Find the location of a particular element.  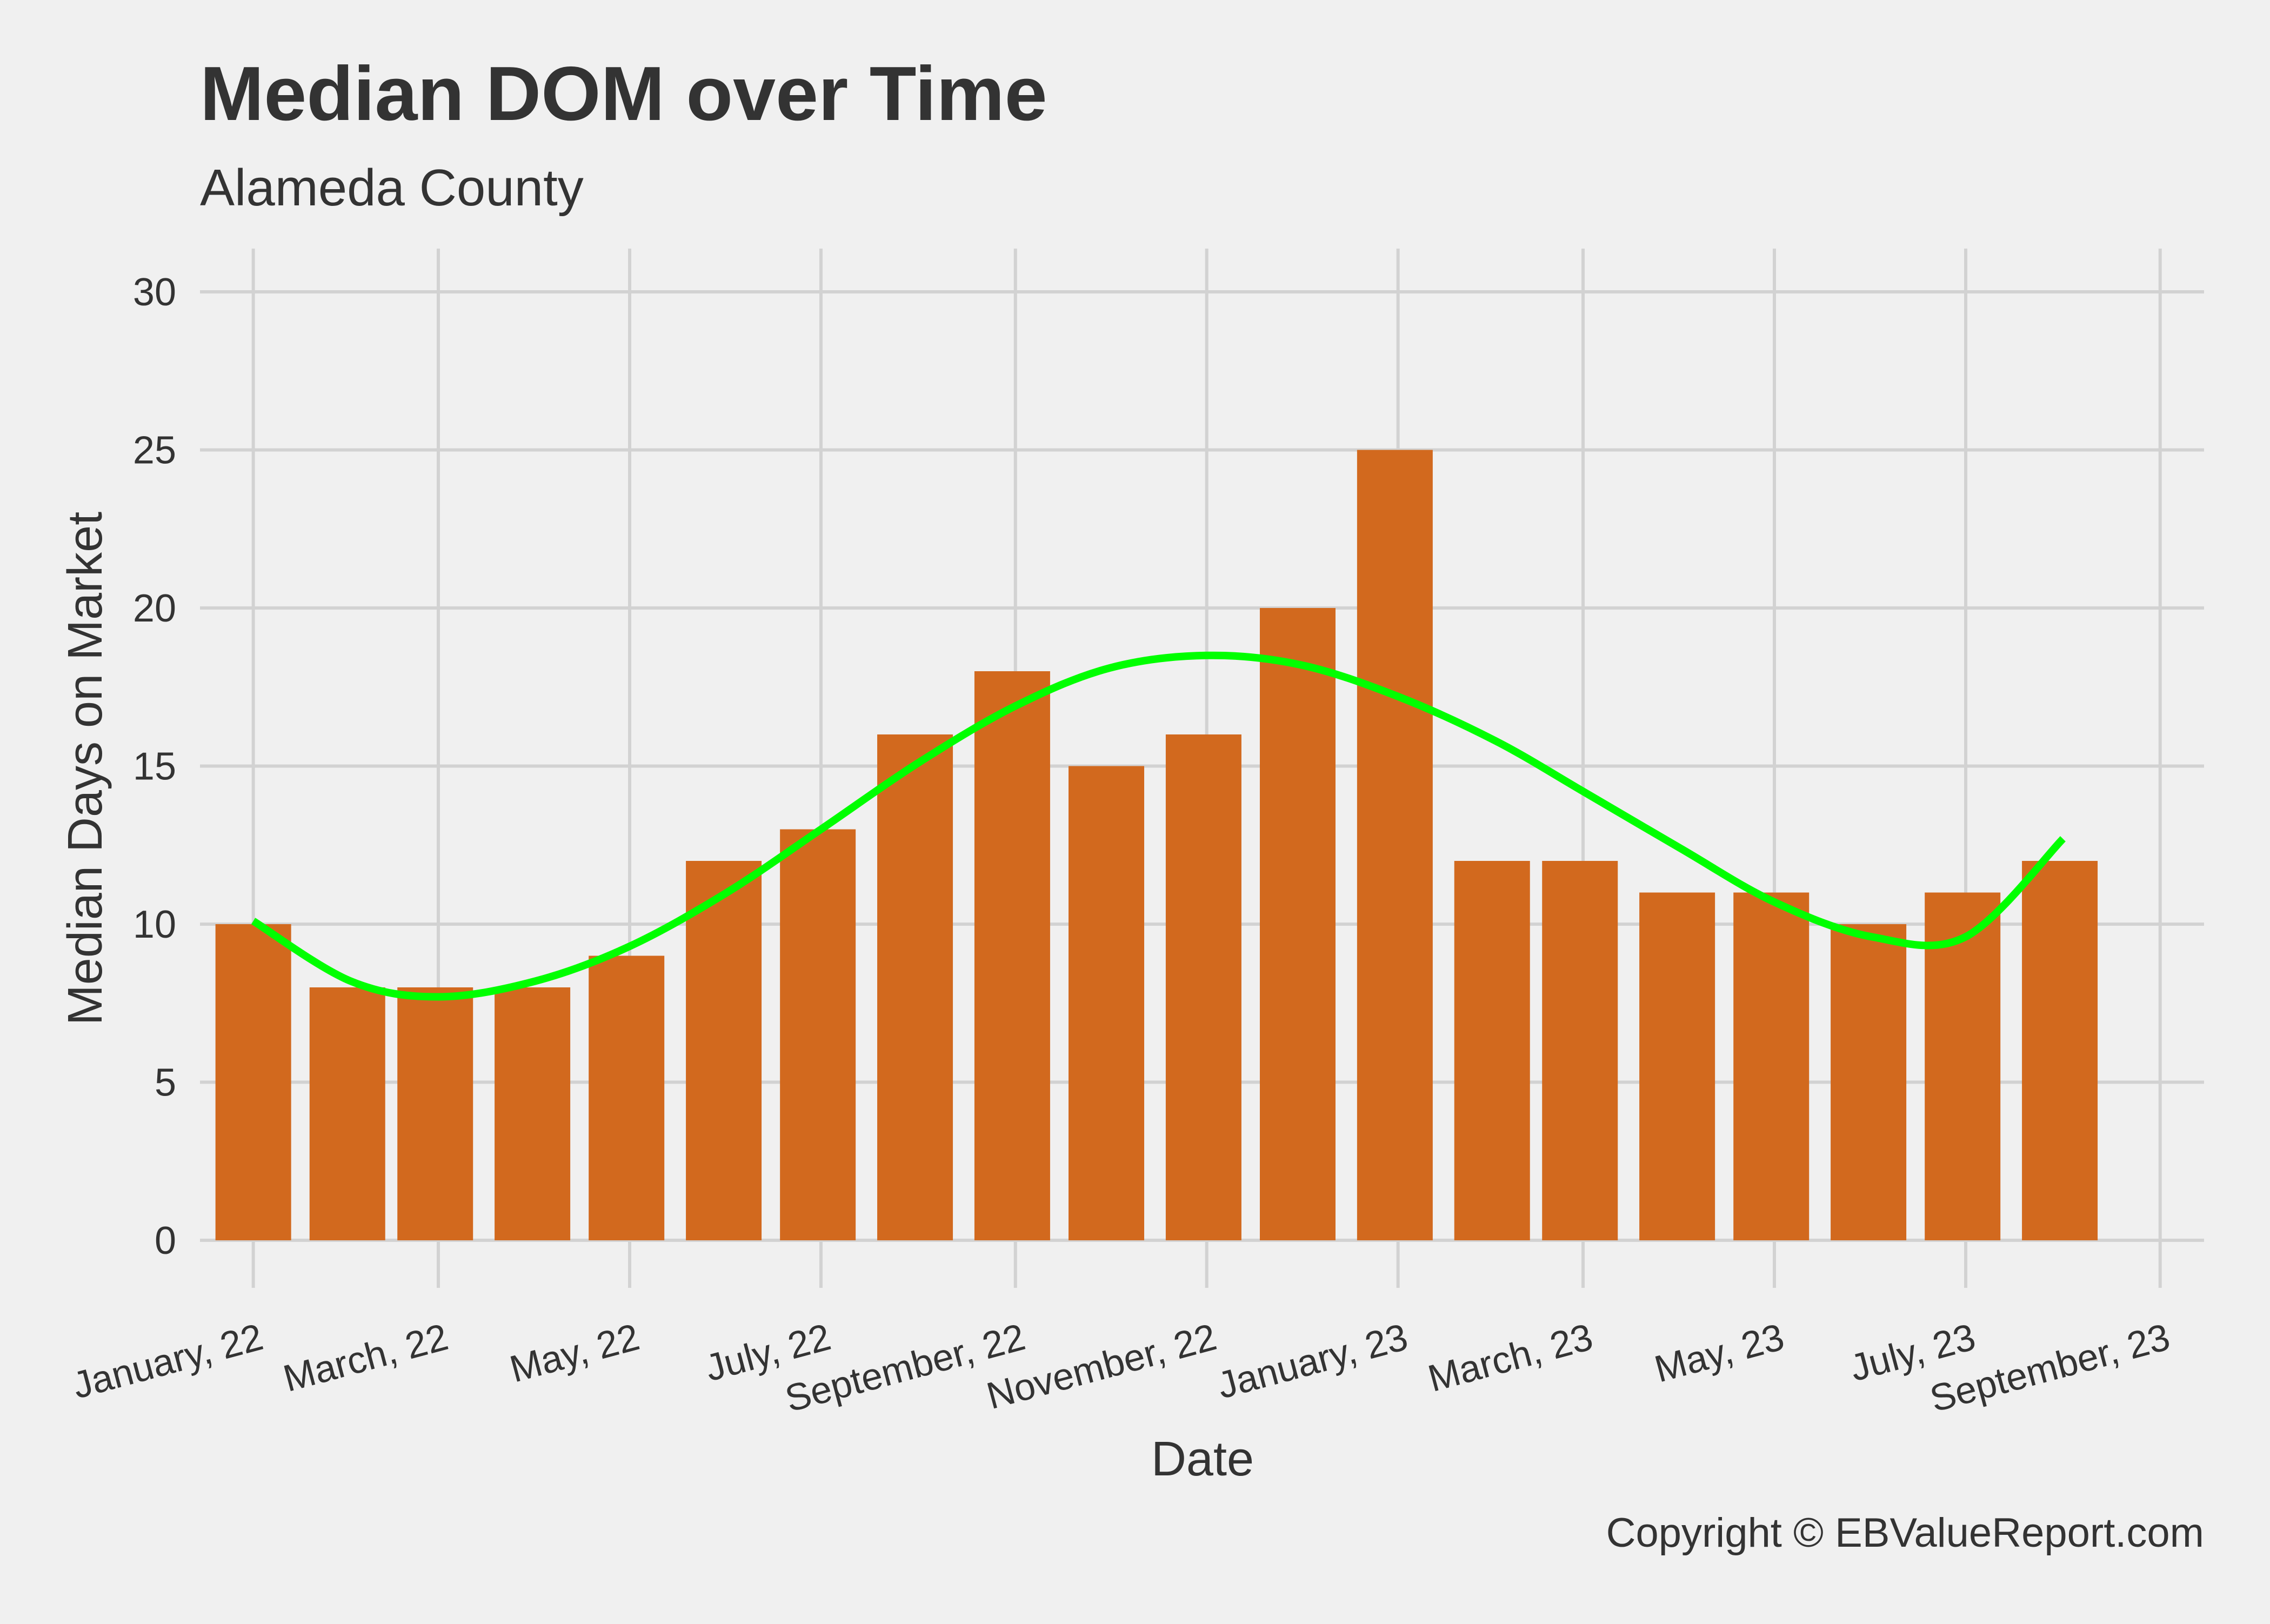

y-axis-ticks: 0 5 10 15 20 25 30 is located at coordinates (154, 766).